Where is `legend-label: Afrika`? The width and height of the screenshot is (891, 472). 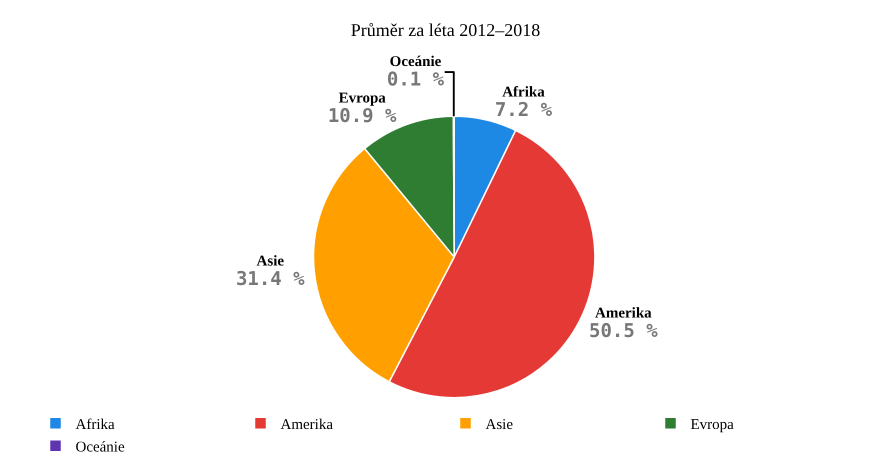 legend-label: Afrika is located at coordinates (95, 425).